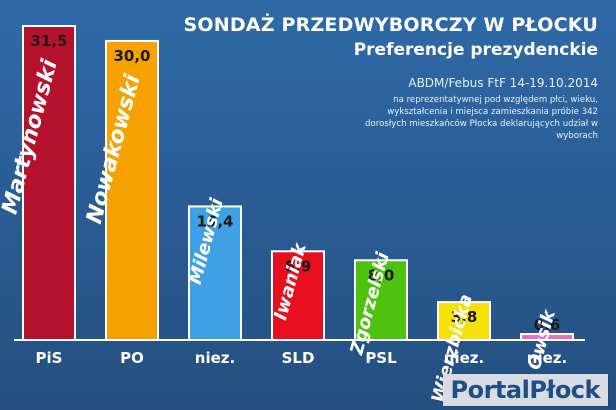  What do you see at coordinates (381, 275) in the screenshot?
I see `value-label-5: 8,0` at bounding box center [381, 275].